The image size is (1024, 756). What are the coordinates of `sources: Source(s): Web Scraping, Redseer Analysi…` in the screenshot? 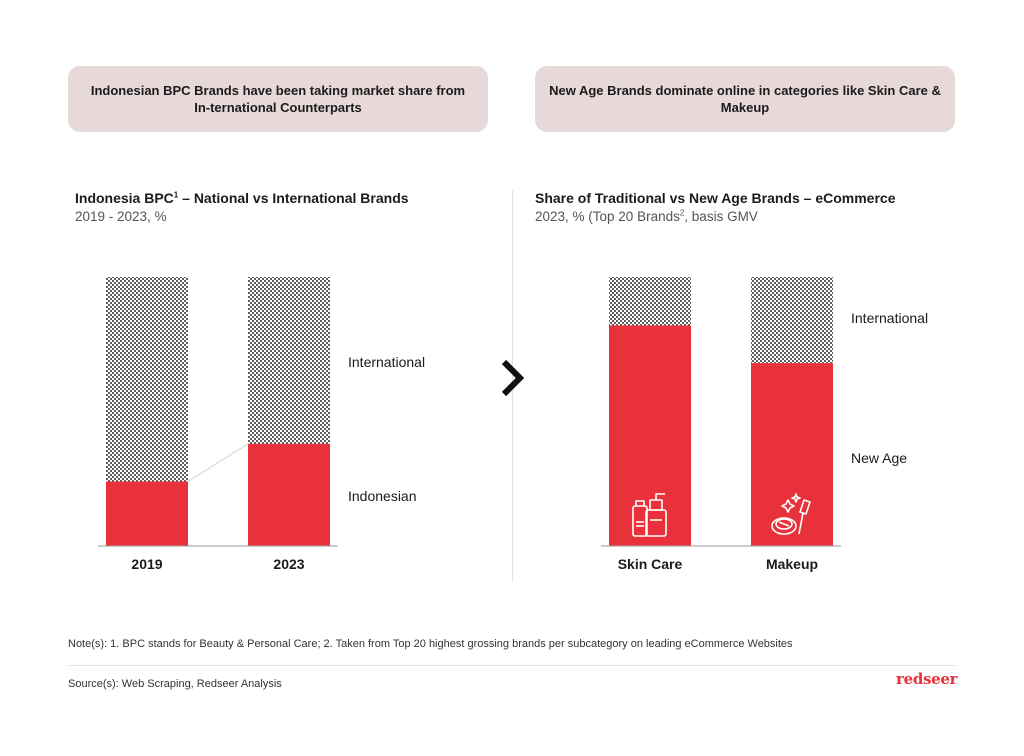 It's located at (175, 684).